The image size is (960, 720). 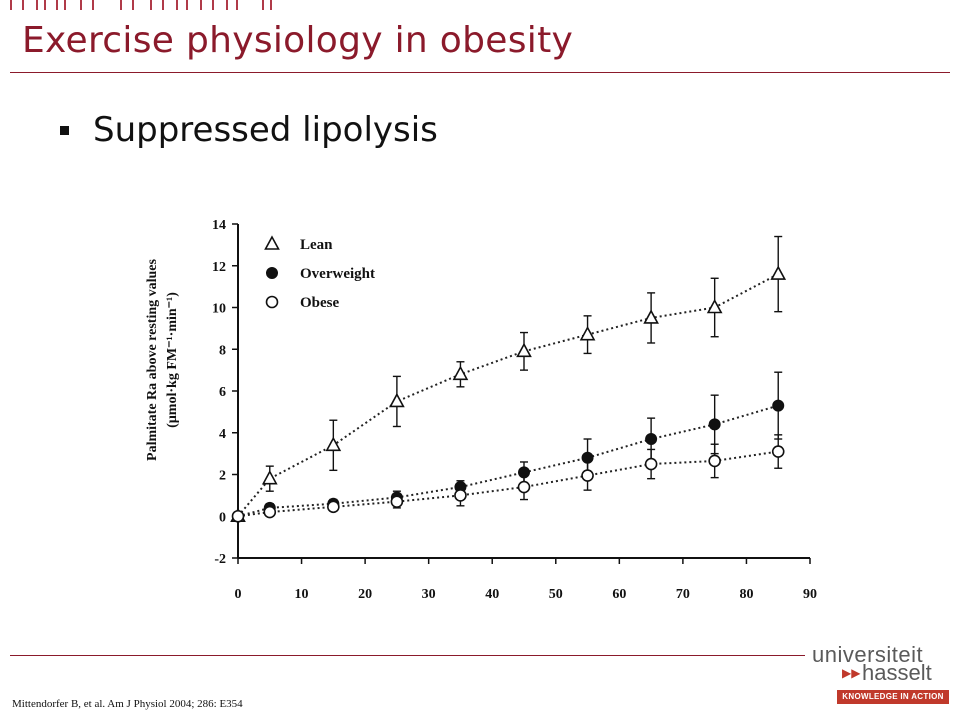 What do you see at coordinates (219, 309) in the screenshot?
I see `y-tick-label: 10` at bounding box center [219, 309].